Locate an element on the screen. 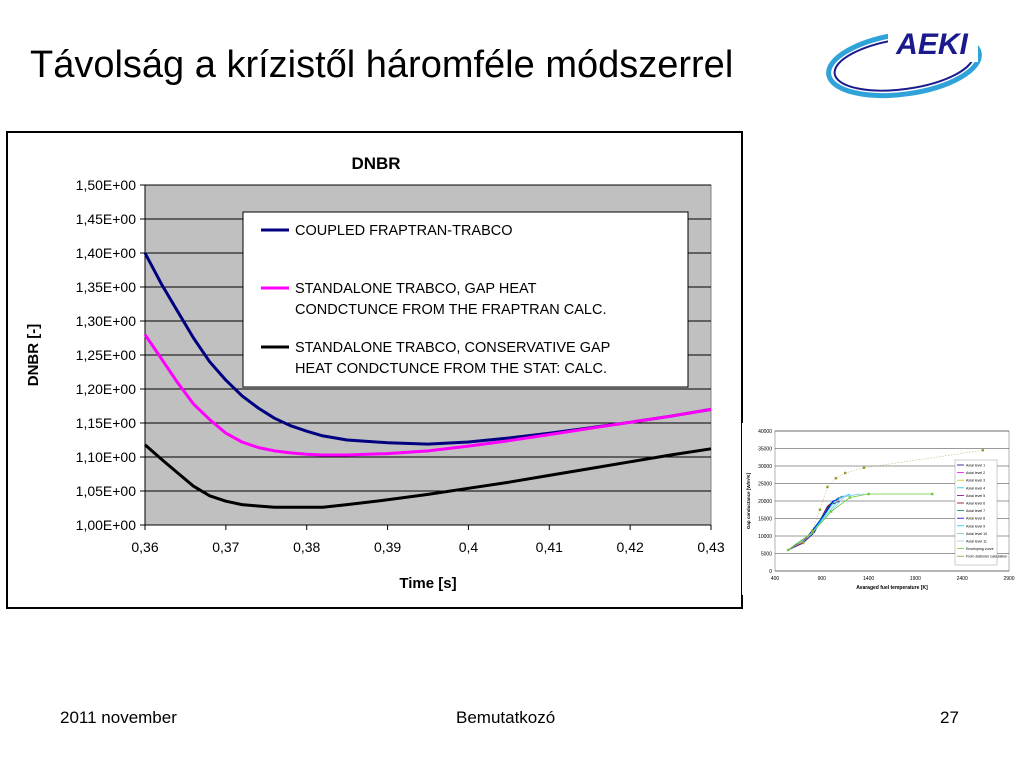 The image size is (1024, 768). y-tick-label: 1,40E+00 is located at coordinates (106, 253).